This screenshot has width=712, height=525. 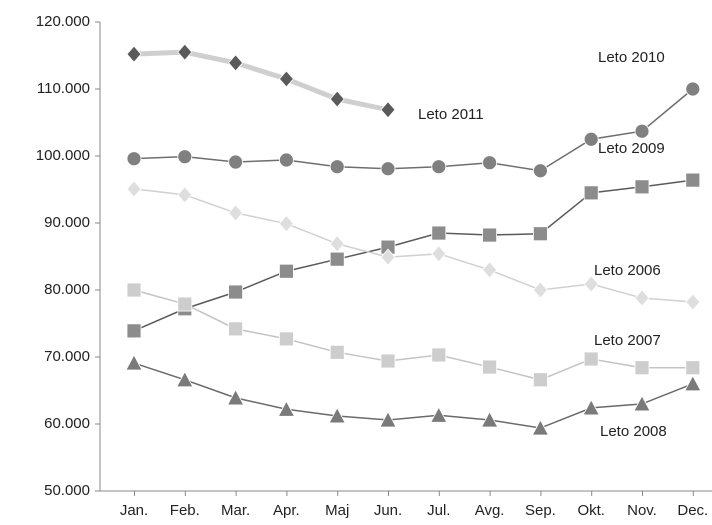 What do you see at coordinates (388, 510) in the screenshot?
I see `x-tick-label: Jun.` at bounding box center [388, 510].